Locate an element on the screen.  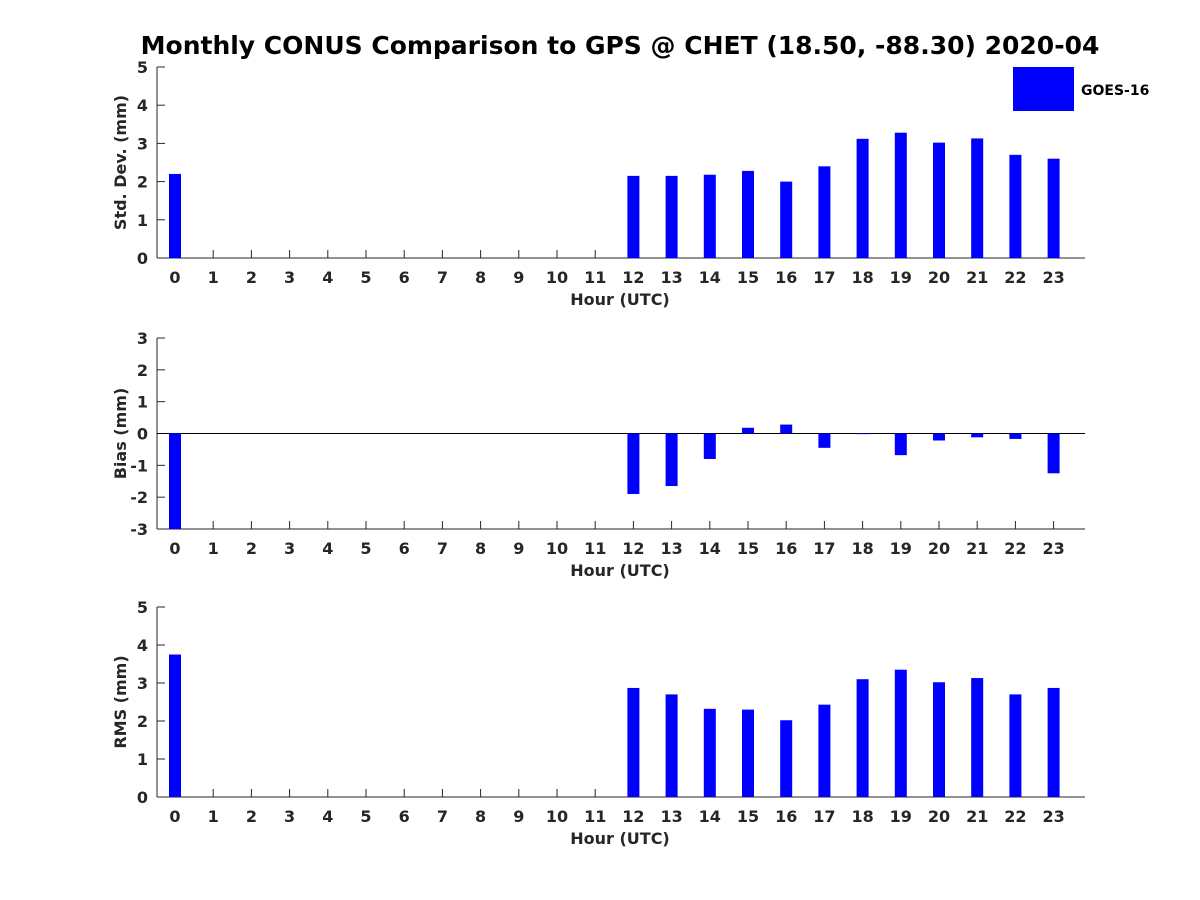
x-tick-label: 7 is located at coordinates (442, 816).